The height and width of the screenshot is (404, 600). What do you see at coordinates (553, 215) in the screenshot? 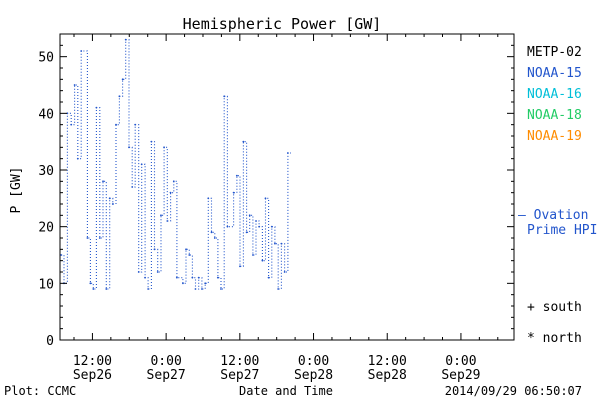
I see `legend-ovation-line1: — Ovation` at bounding box center [553, 215].